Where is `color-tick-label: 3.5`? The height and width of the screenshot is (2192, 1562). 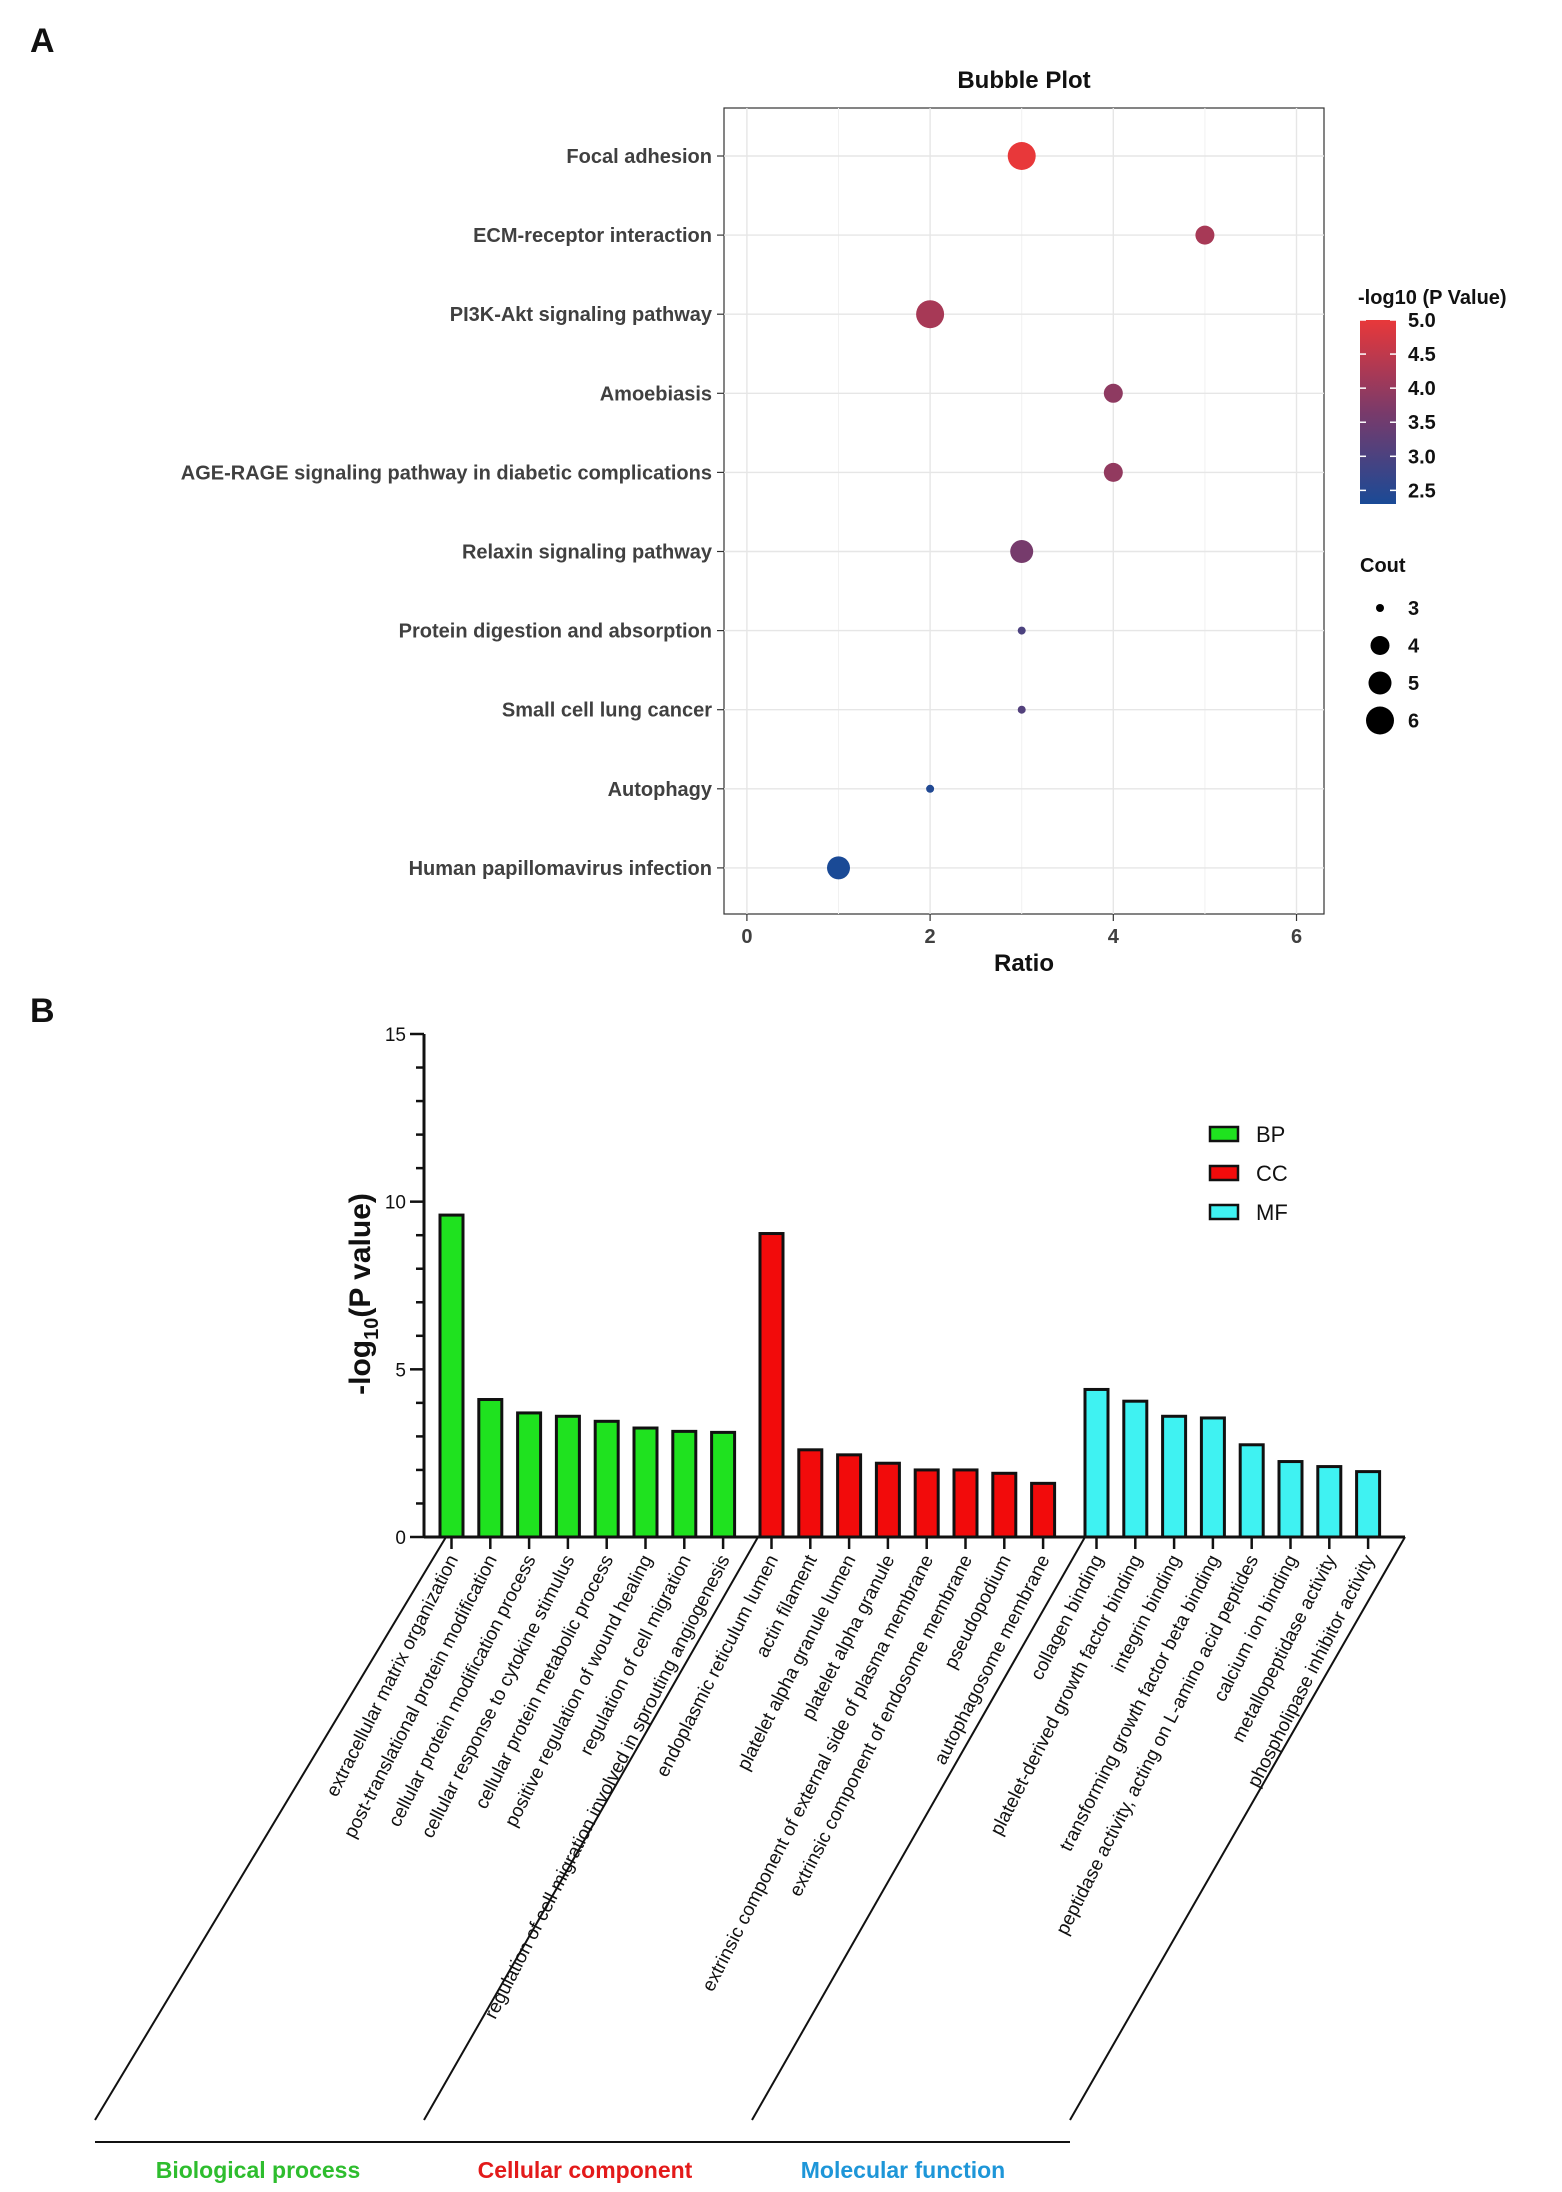 color-tick-label: 3.5 is located at coordinates (1422, 423).